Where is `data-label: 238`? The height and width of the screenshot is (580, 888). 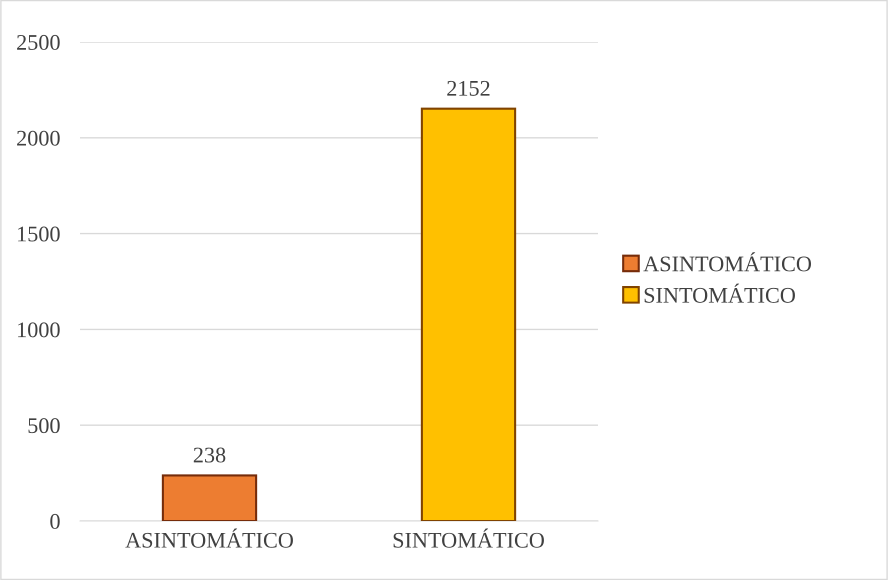
data-label: 238 is located at coordinates (210, 455).